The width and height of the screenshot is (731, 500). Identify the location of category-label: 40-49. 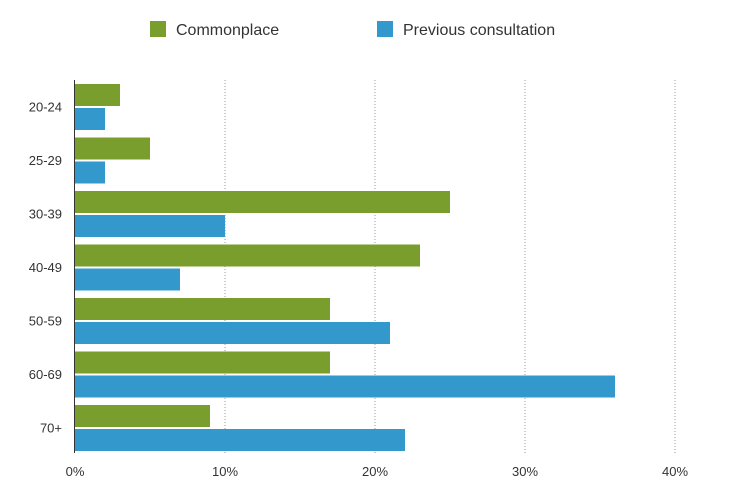
(45, 267).